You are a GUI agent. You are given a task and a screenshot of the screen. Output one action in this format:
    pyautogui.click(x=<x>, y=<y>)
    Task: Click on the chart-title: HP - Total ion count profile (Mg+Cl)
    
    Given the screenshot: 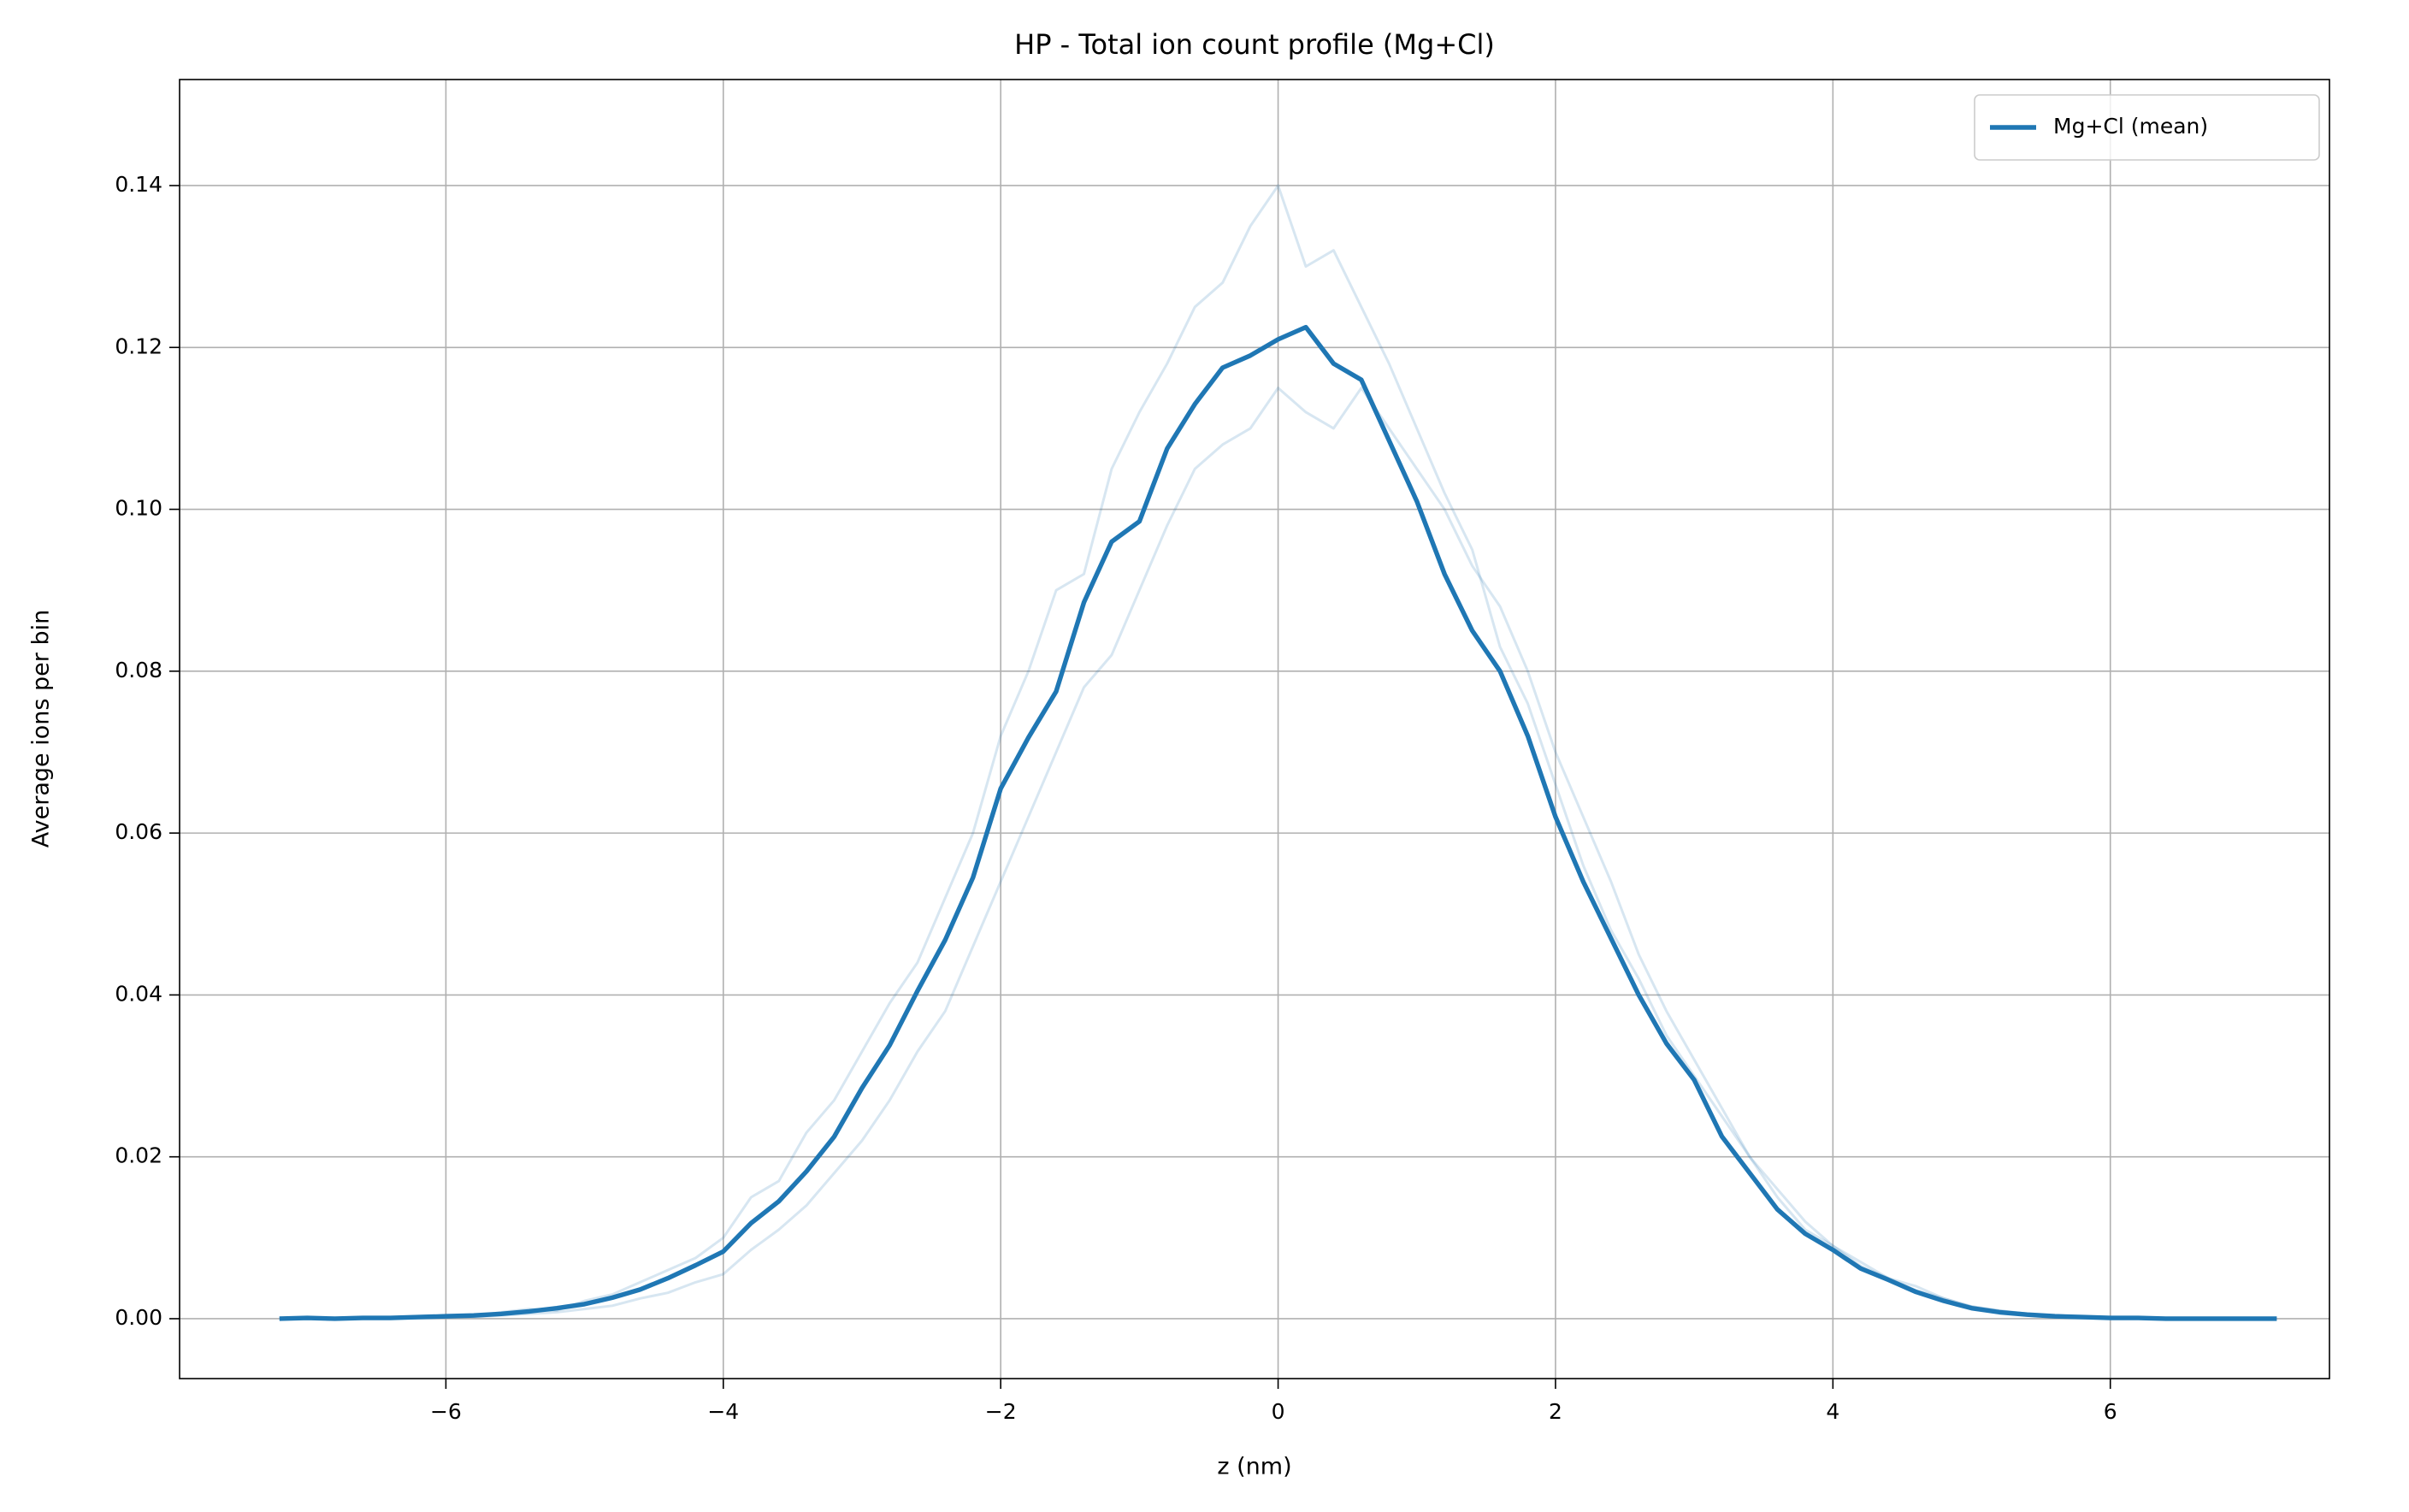 What is the action you would take?
    pyautogui.click(x=1254, y=44)
    